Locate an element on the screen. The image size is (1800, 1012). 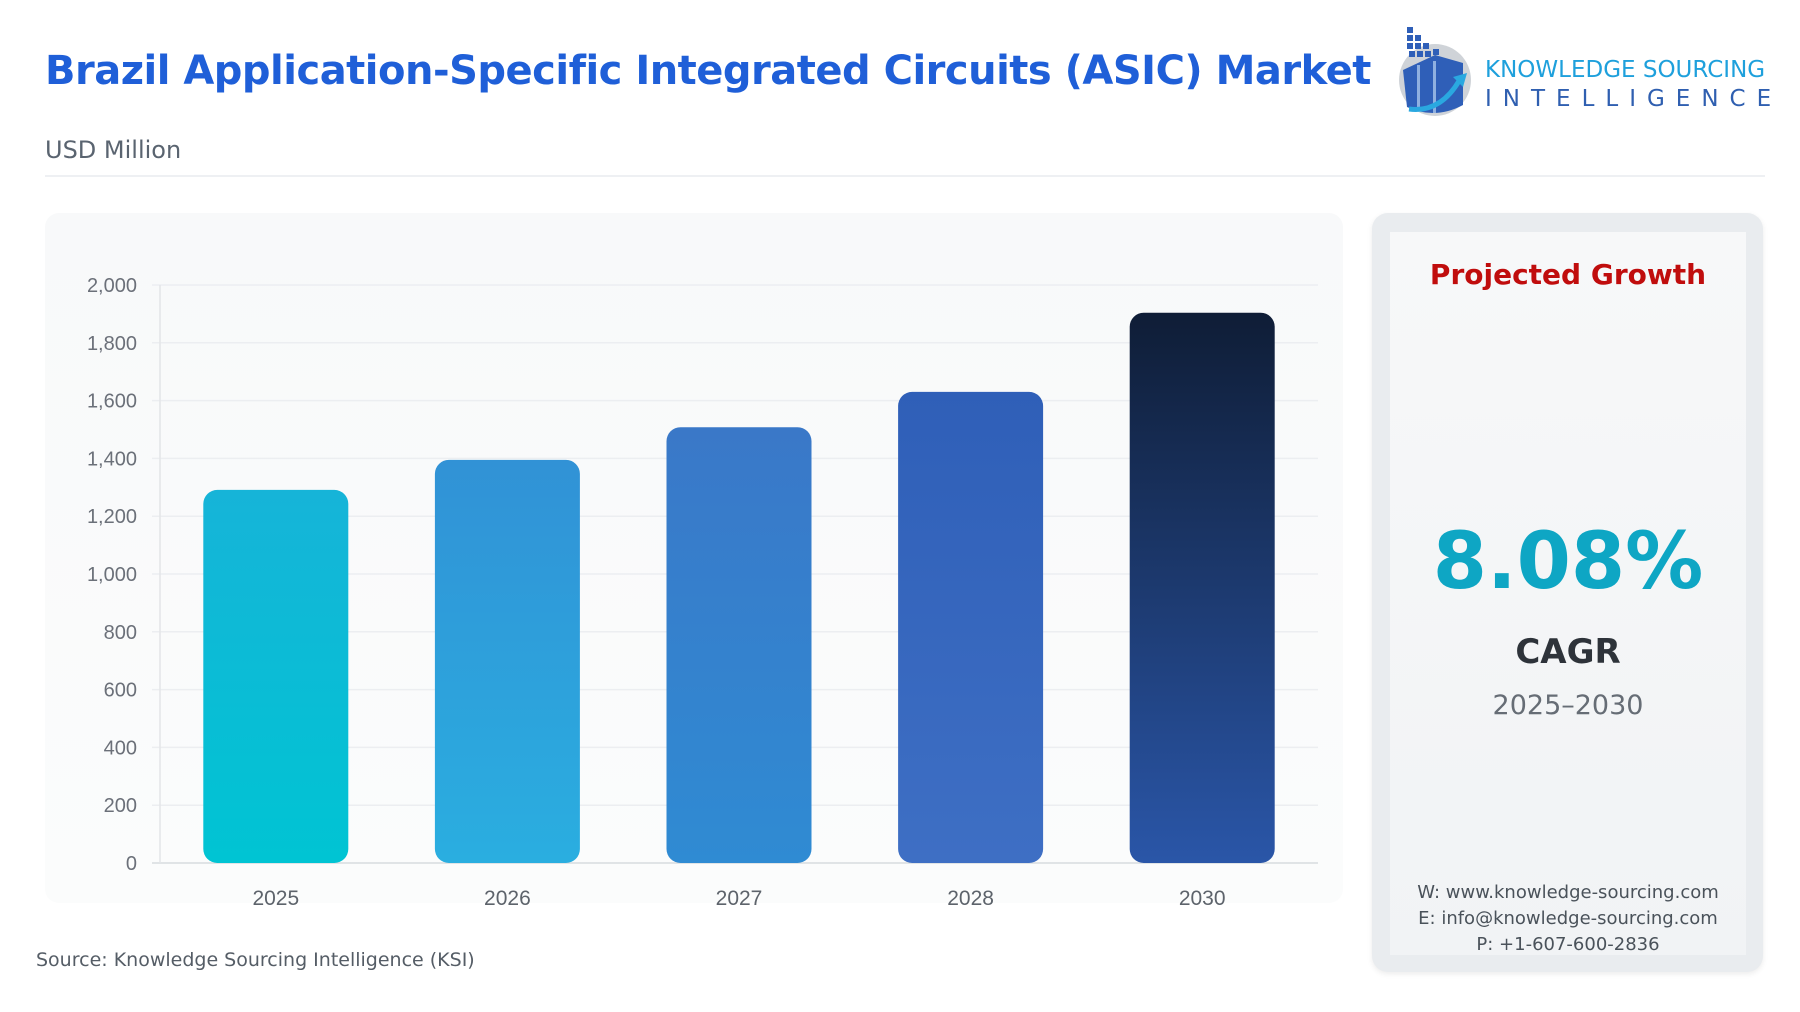
y-tick-label: 1,800 is located at coordinates (112, 344).